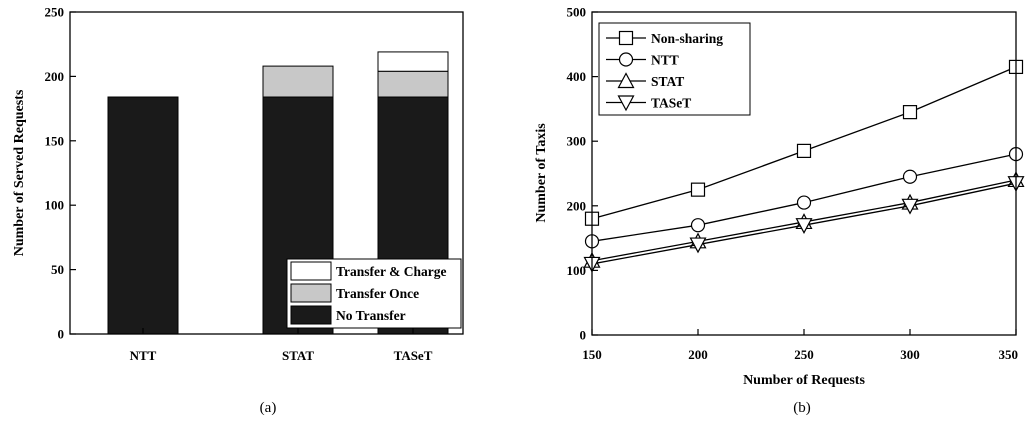 This screenshot has width=1032, height=426. What do you see at coordinates (592, 354) in the screenshot?
I see `b-x-tick-label: 150` at bounding box center [592, 354].